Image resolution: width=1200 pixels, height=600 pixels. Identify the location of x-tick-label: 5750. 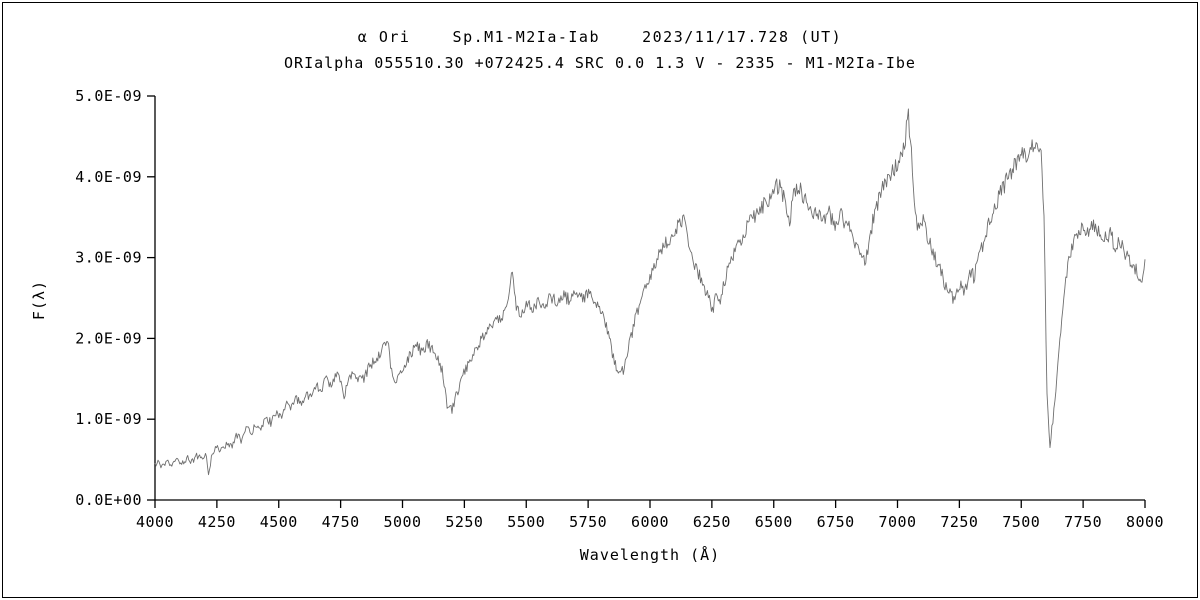
(588, 522).